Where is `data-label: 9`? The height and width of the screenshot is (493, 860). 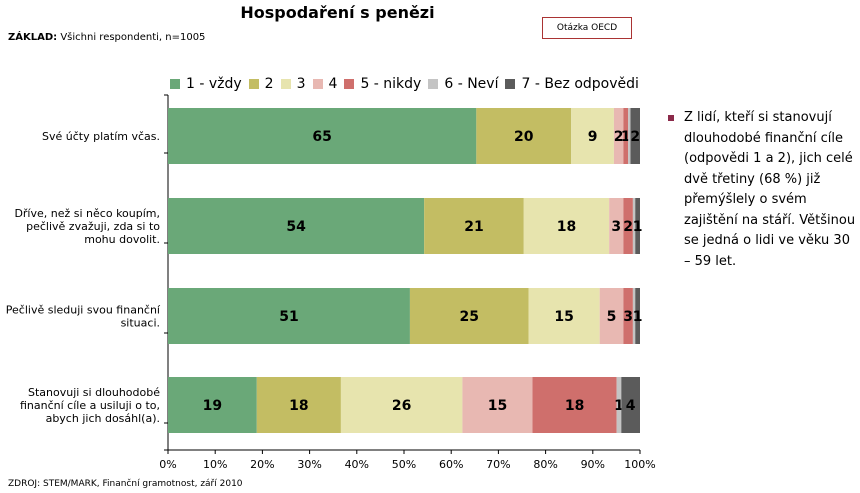 data-label: 9 is located at coordinates (593, 137).